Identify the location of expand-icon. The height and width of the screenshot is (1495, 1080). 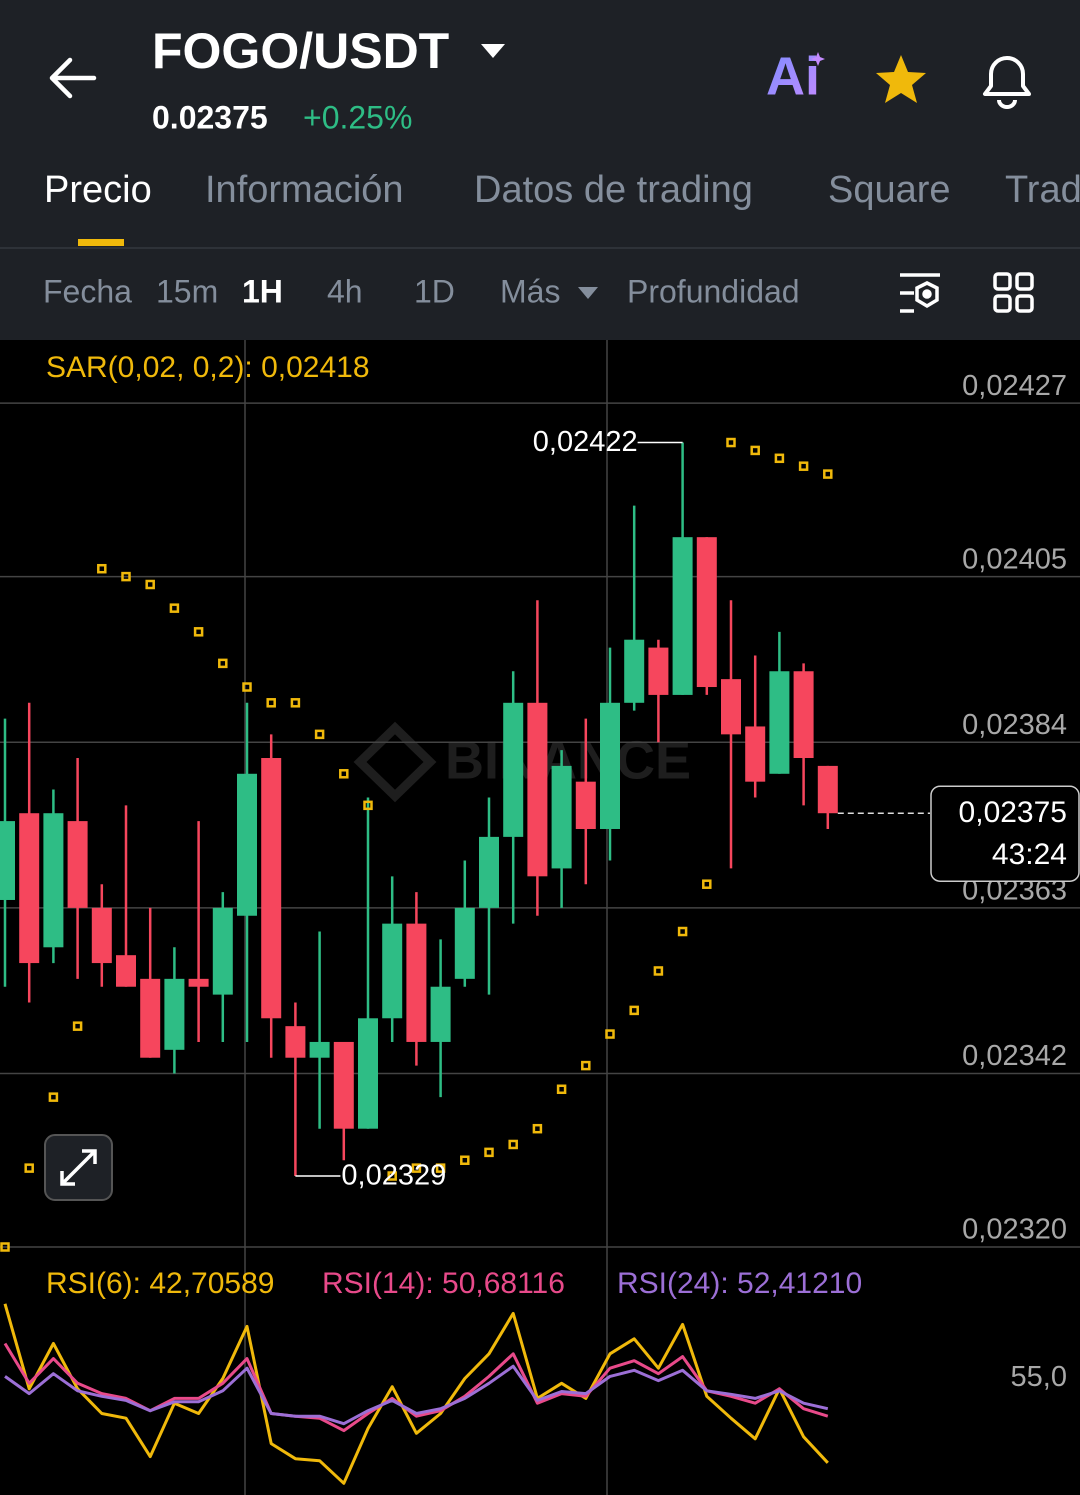
(78, 1167).